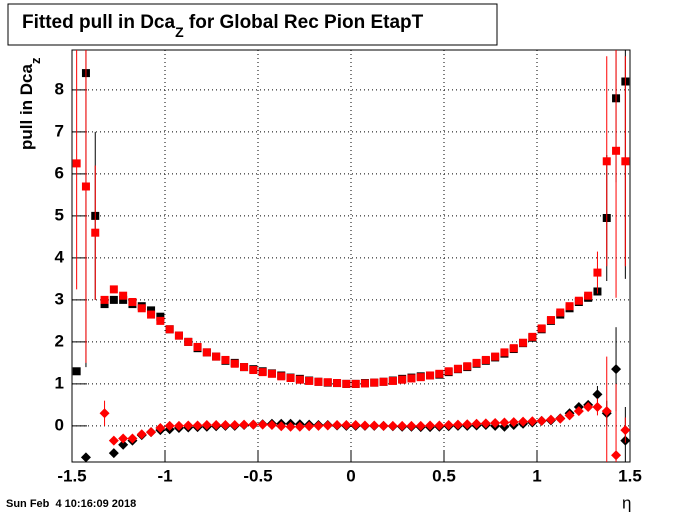 This screenshot has width=700, height=514. I want to click on x-tick-label: 1, so click(536, 475).